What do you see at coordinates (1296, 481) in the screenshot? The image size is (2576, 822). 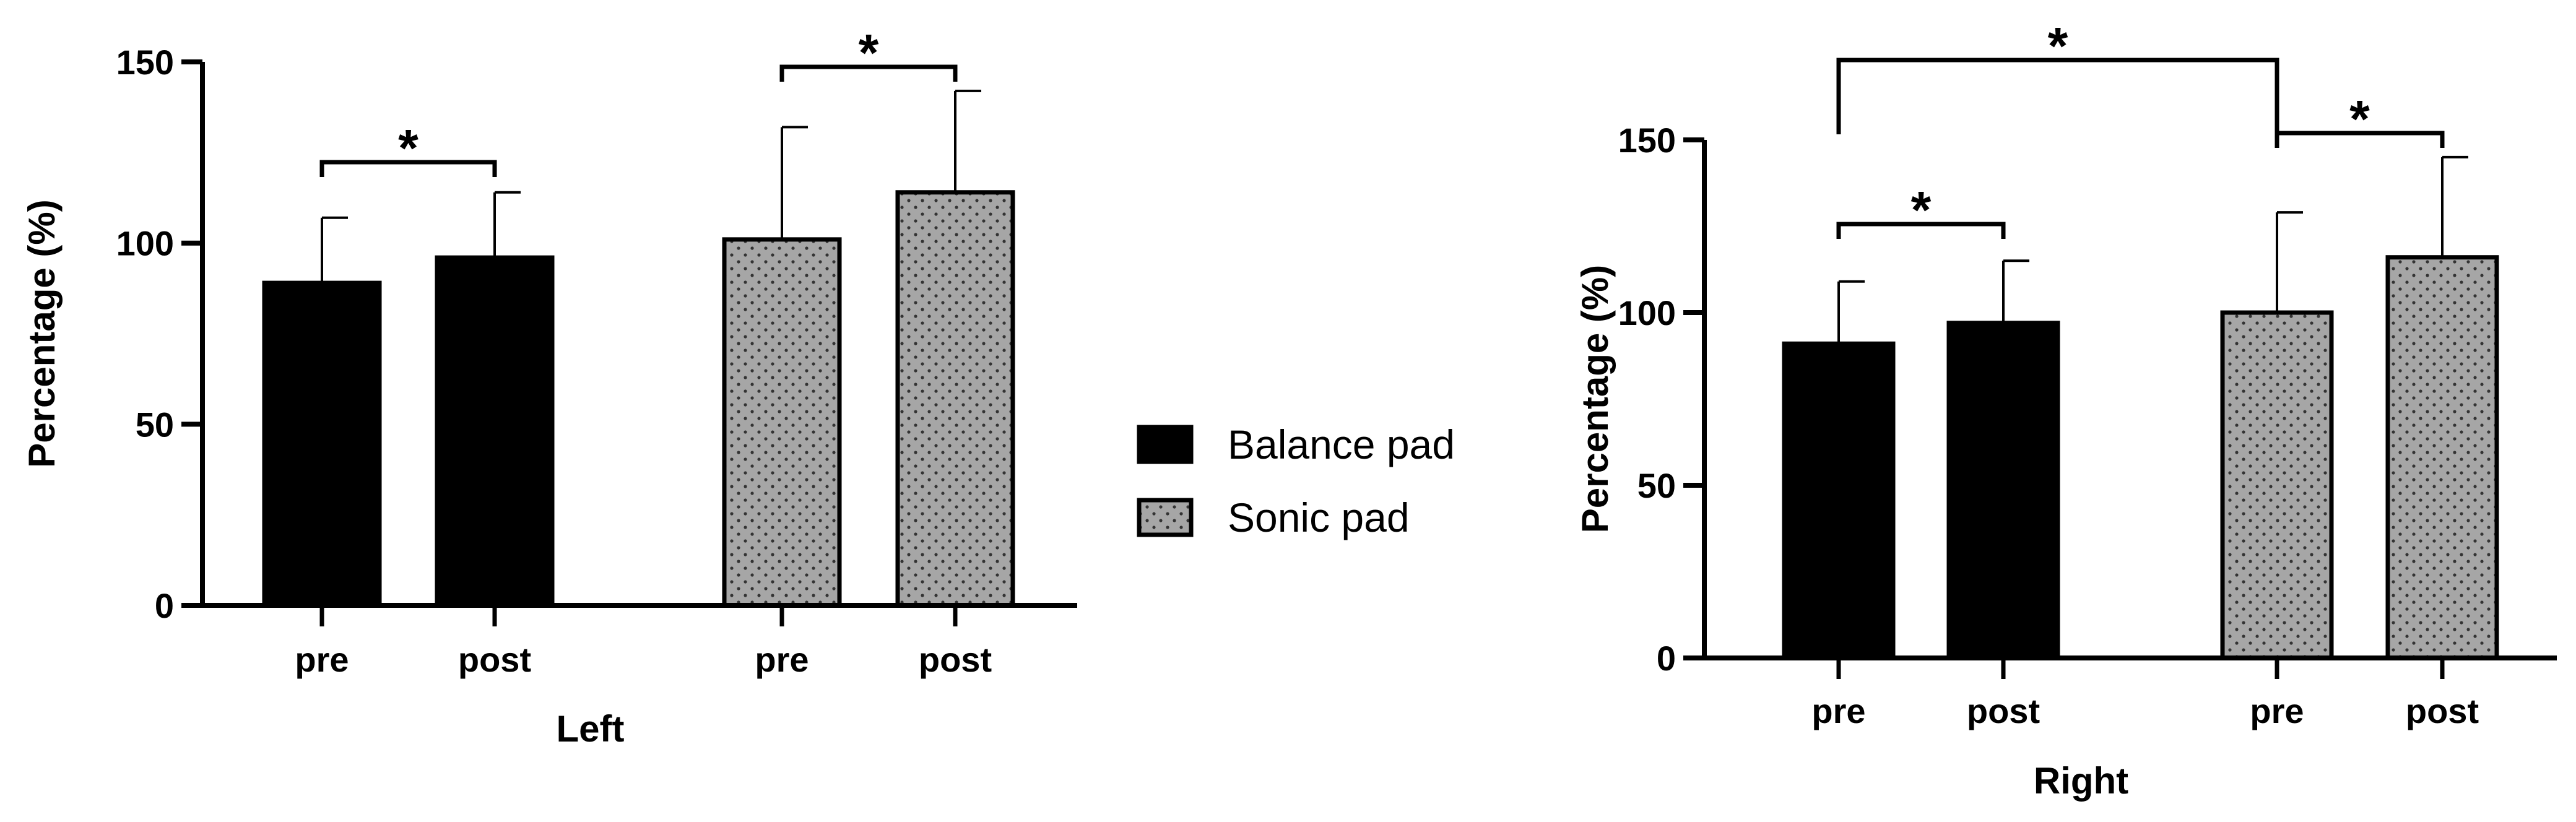 I see `legend: Balance pad Sonic pad` at bounding box center [1296, 481].